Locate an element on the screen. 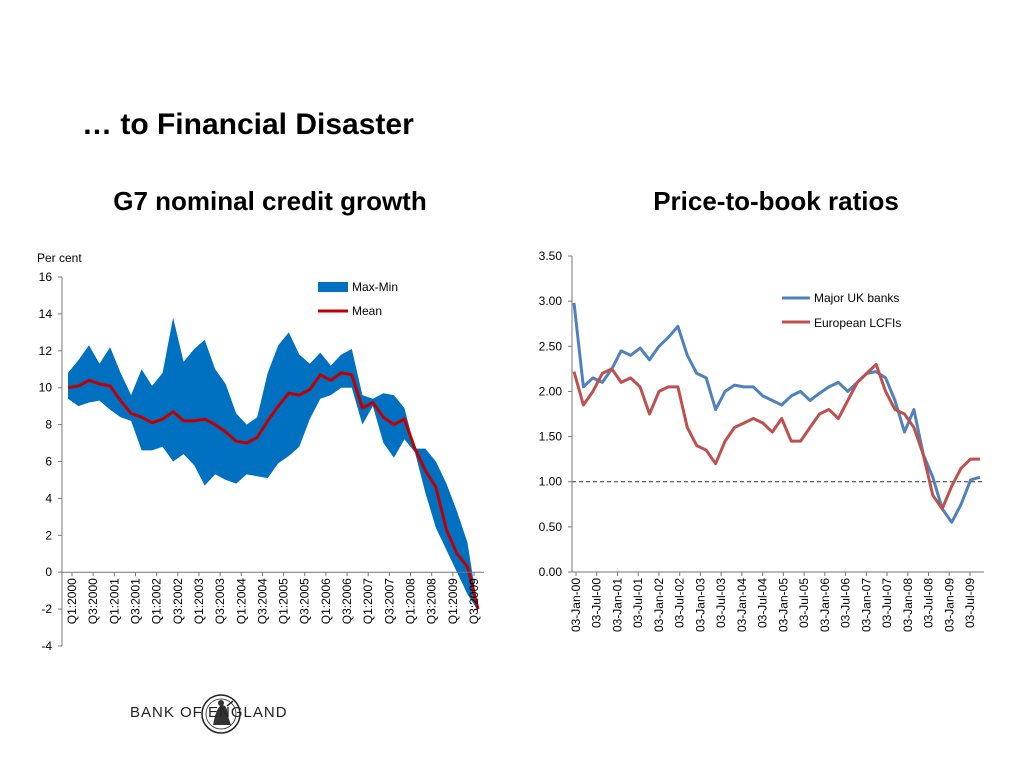  credit-x-tick-label: Q1:2001 is located at coordinates (114, 601).